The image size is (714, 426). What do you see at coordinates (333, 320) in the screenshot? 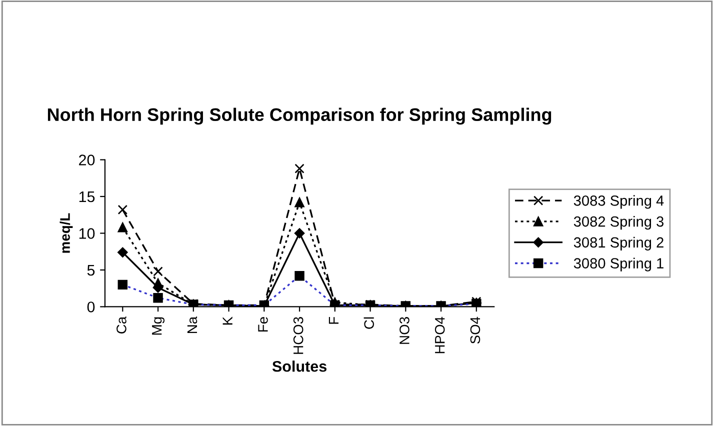
I see `x-tick-label: F` at bounding box center [333, 320].